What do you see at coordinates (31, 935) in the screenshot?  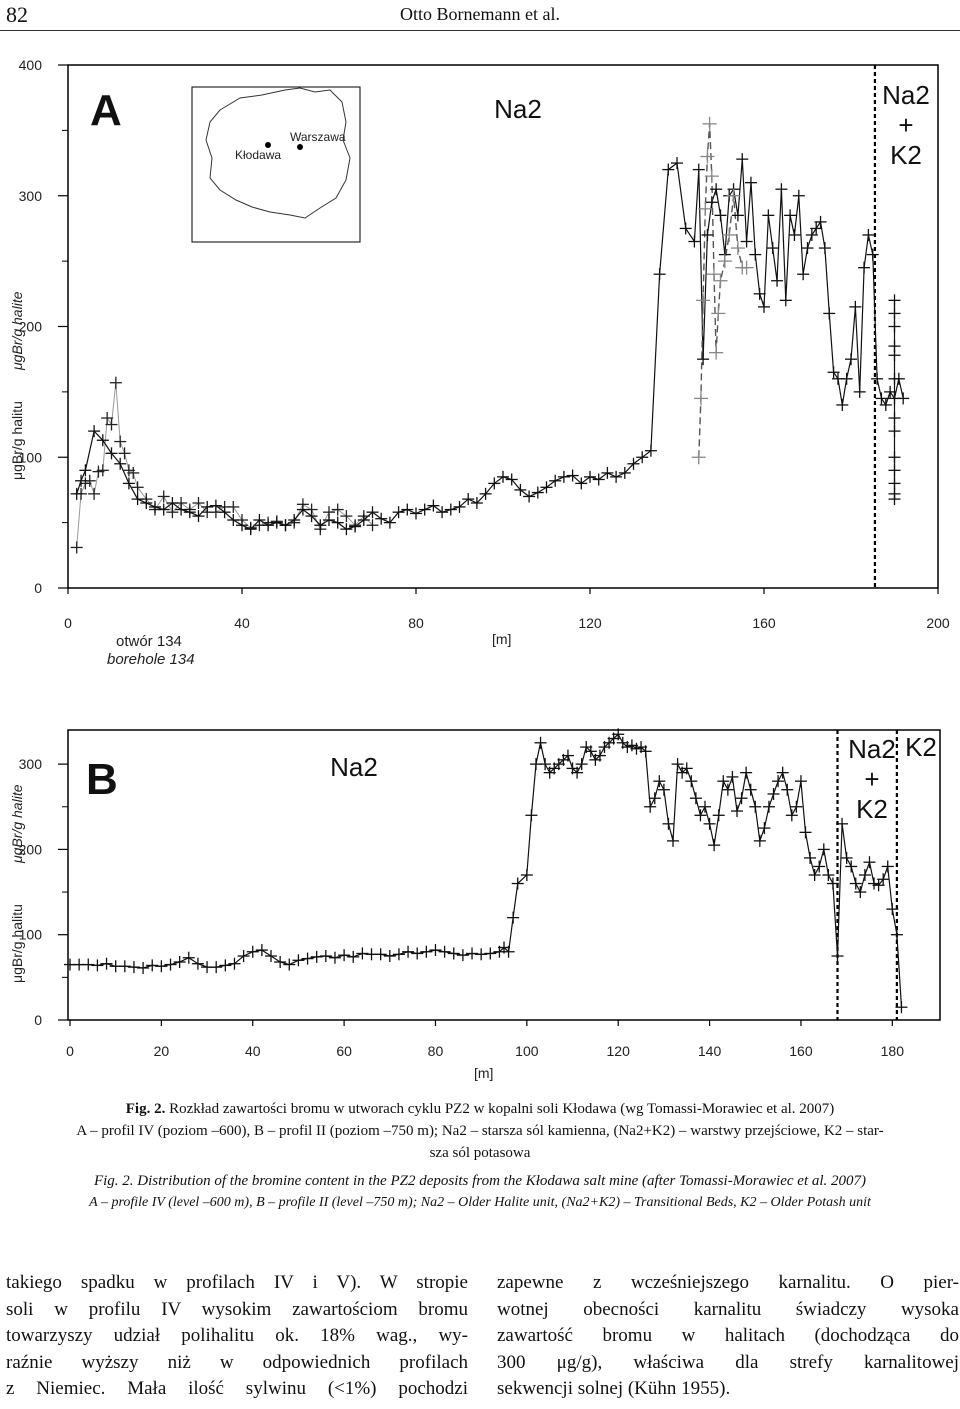 I see `y-tick-label: 100` at bounding box center [31, 935].